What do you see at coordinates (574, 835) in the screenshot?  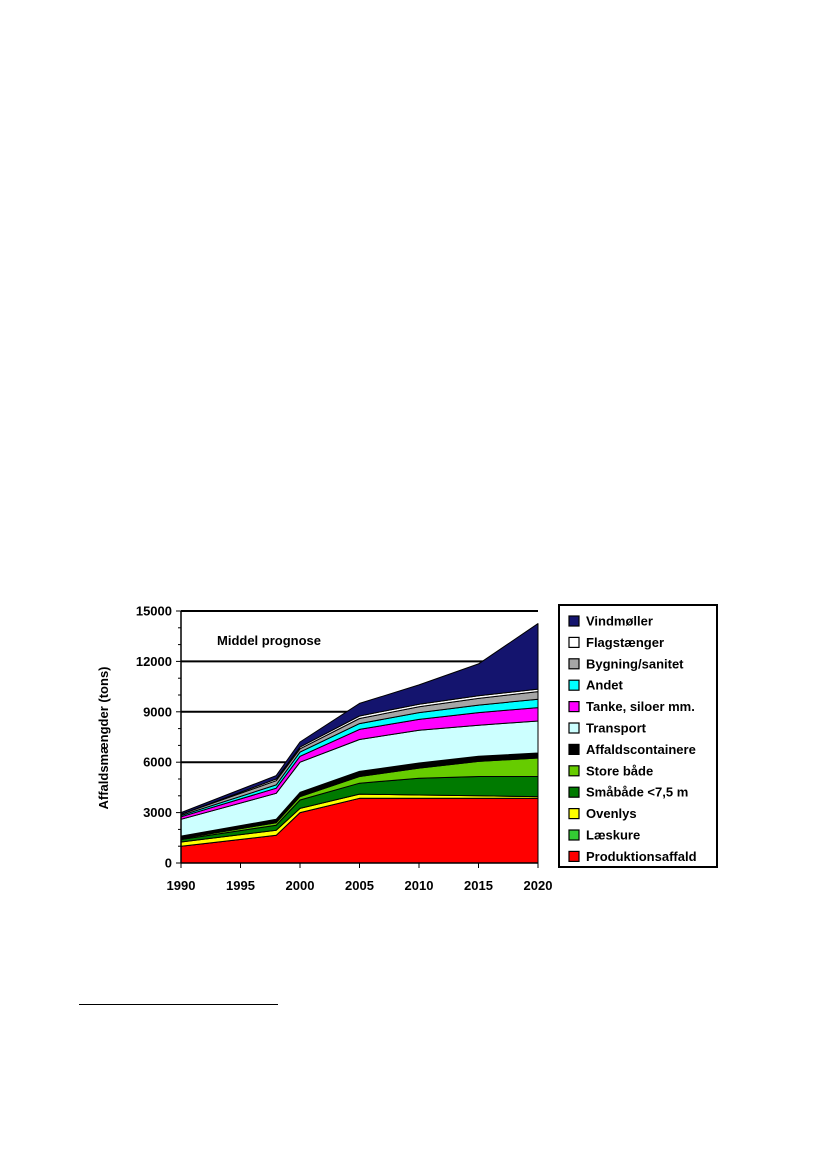 I see `legend-swatch-læskure` at bounding box center [574, 835].